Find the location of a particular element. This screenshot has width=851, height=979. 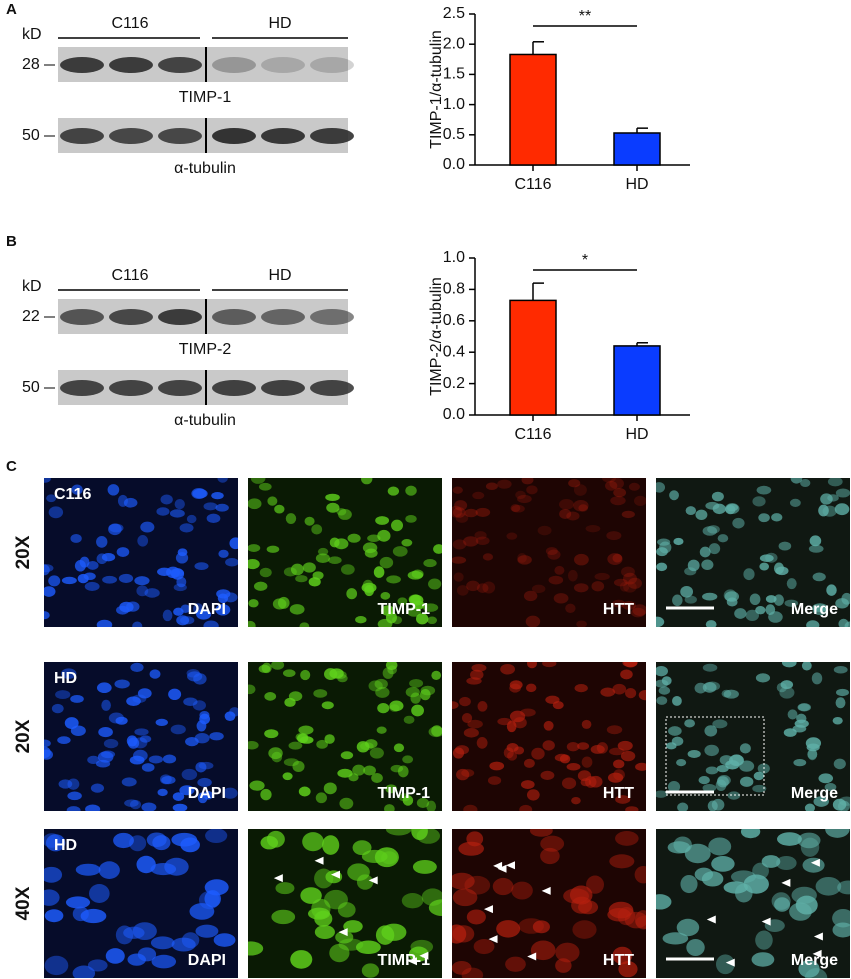

sample-label: HD is located at coordinates (65, 678).